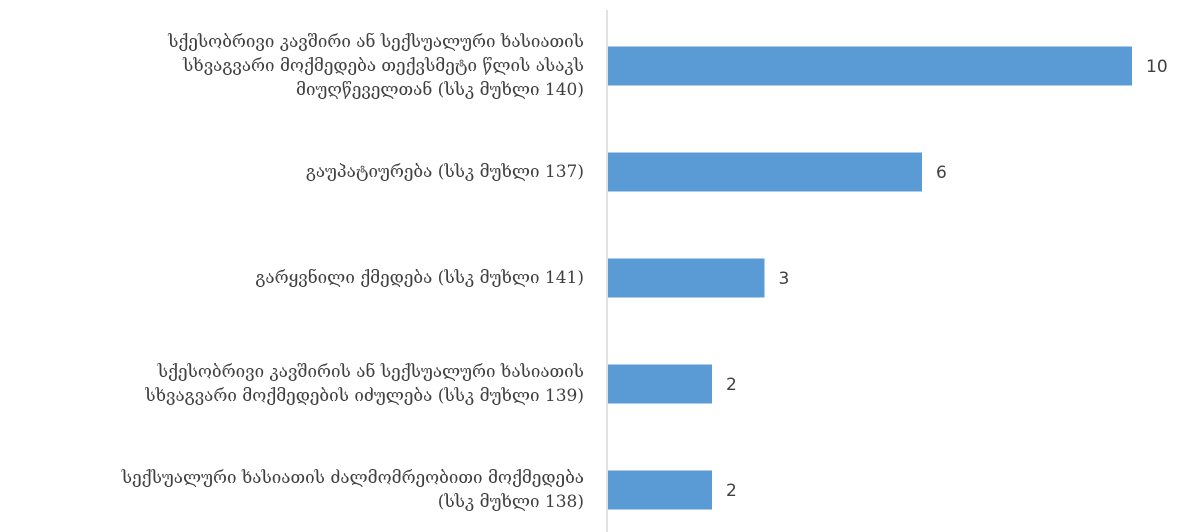  What do you see at coordinates (941, 173) in the screenshot?
I see `data-label-2: 6` at bounding box center [941, 173].